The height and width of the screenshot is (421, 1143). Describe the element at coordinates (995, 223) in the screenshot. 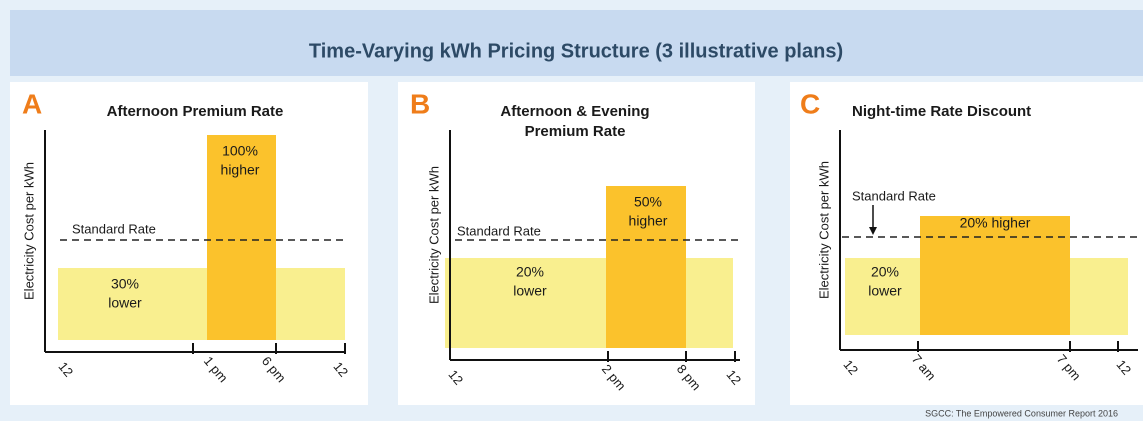

I see `high-label: 20% higher` at that location.